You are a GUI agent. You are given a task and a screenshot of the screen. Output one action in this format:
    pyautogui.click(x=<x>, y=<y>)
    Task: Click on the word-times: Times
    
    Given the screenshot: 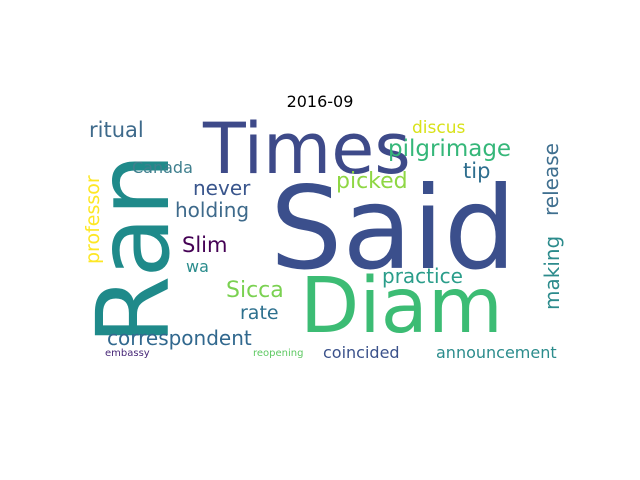 What is the action you would take?
    pyautogui.click(x=307, y=149)
    